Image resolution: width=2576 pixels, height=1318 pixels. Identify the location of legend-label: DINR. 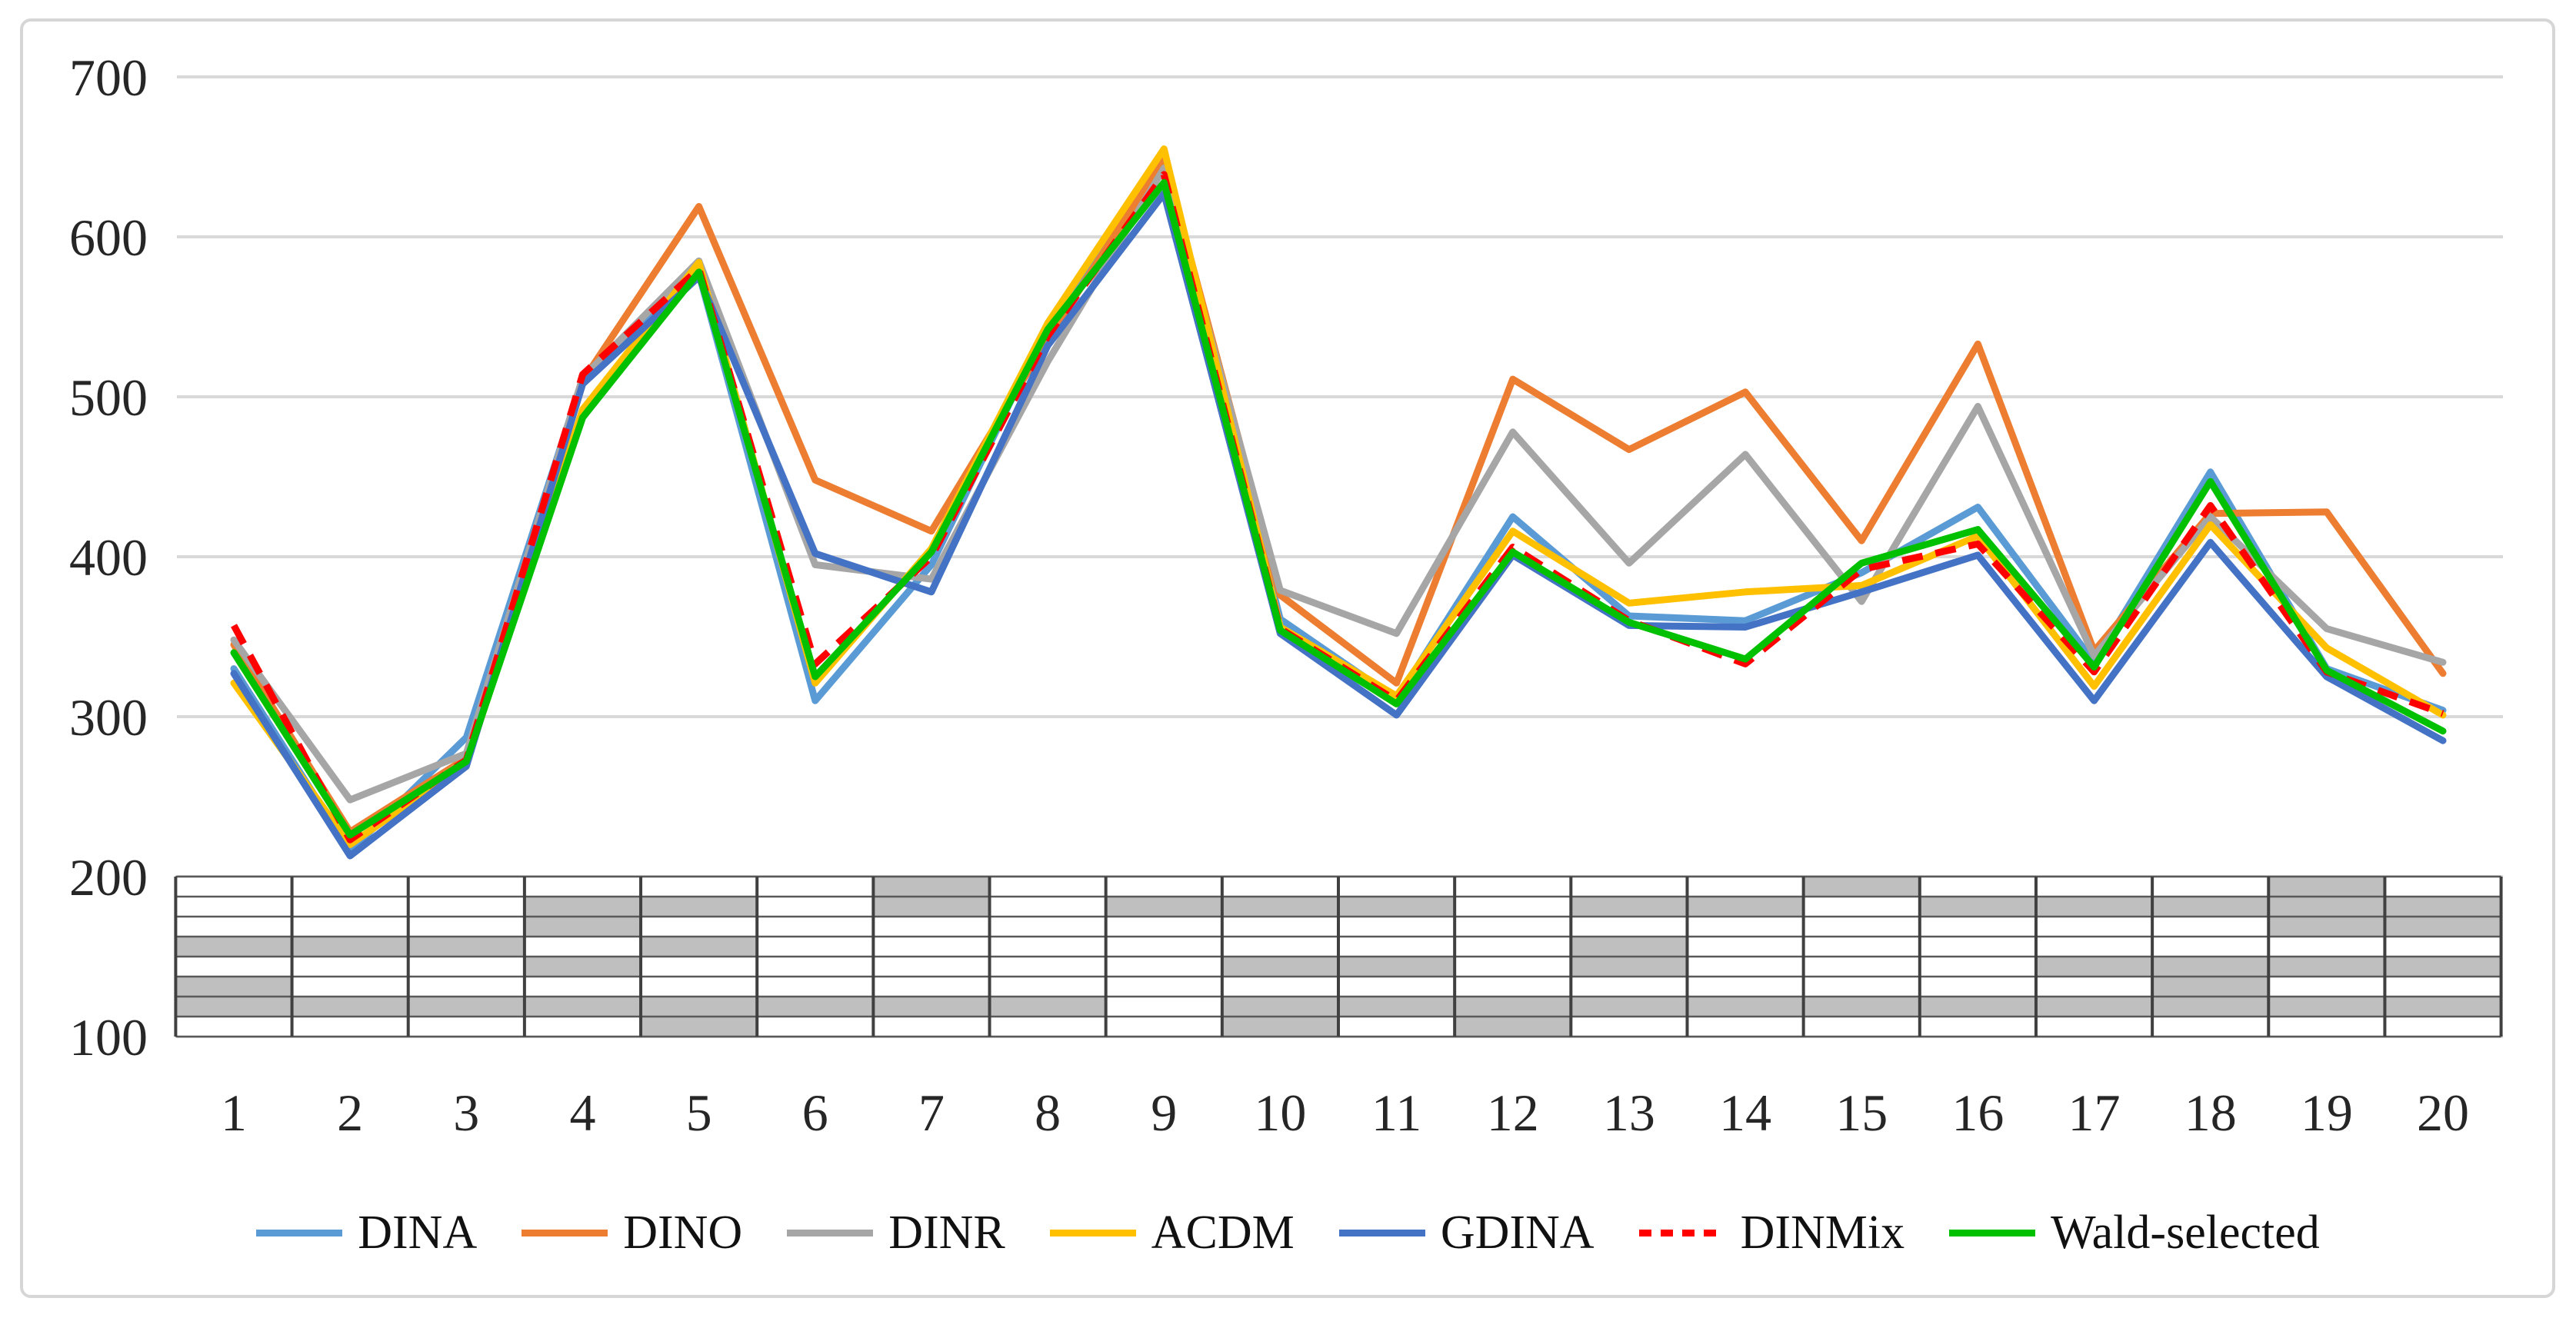
(946, 1233).